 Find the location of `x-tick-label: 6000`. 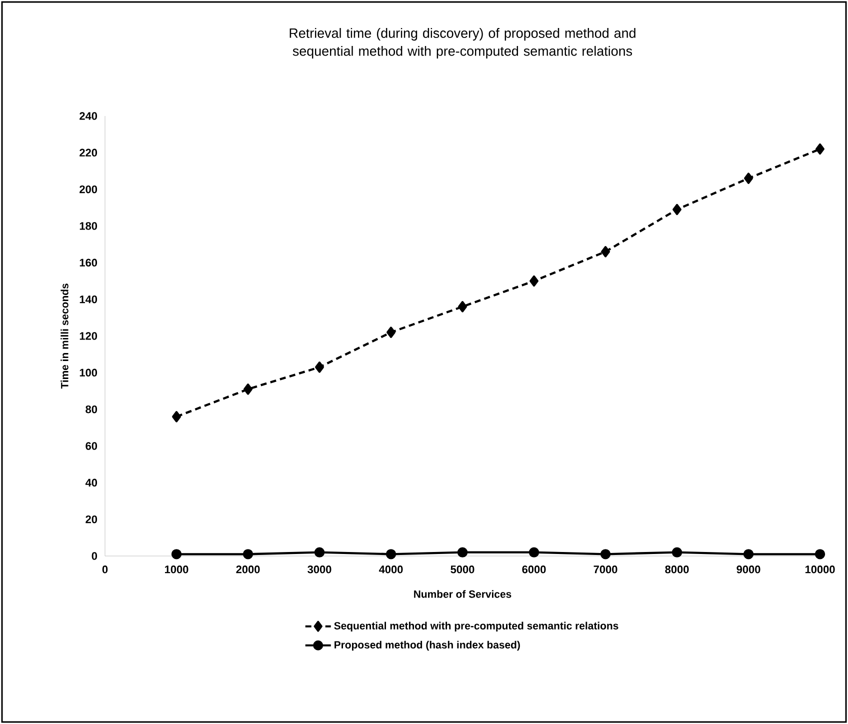

x-tick-label: 6000 is located at coordinates (534, 570).